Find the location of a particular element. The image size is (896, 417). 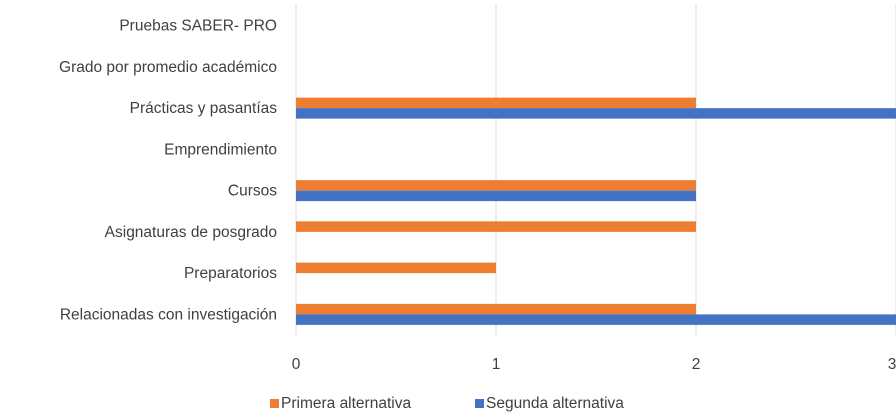

x-tick-label: 0 is located at coordinates (296, 364).